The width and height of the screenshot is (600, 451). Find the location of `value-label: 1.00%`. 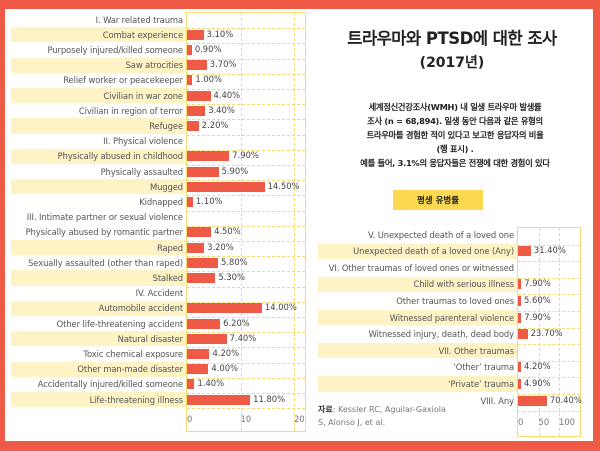

value-label: 1.00% is located at coordinates (208, 79).